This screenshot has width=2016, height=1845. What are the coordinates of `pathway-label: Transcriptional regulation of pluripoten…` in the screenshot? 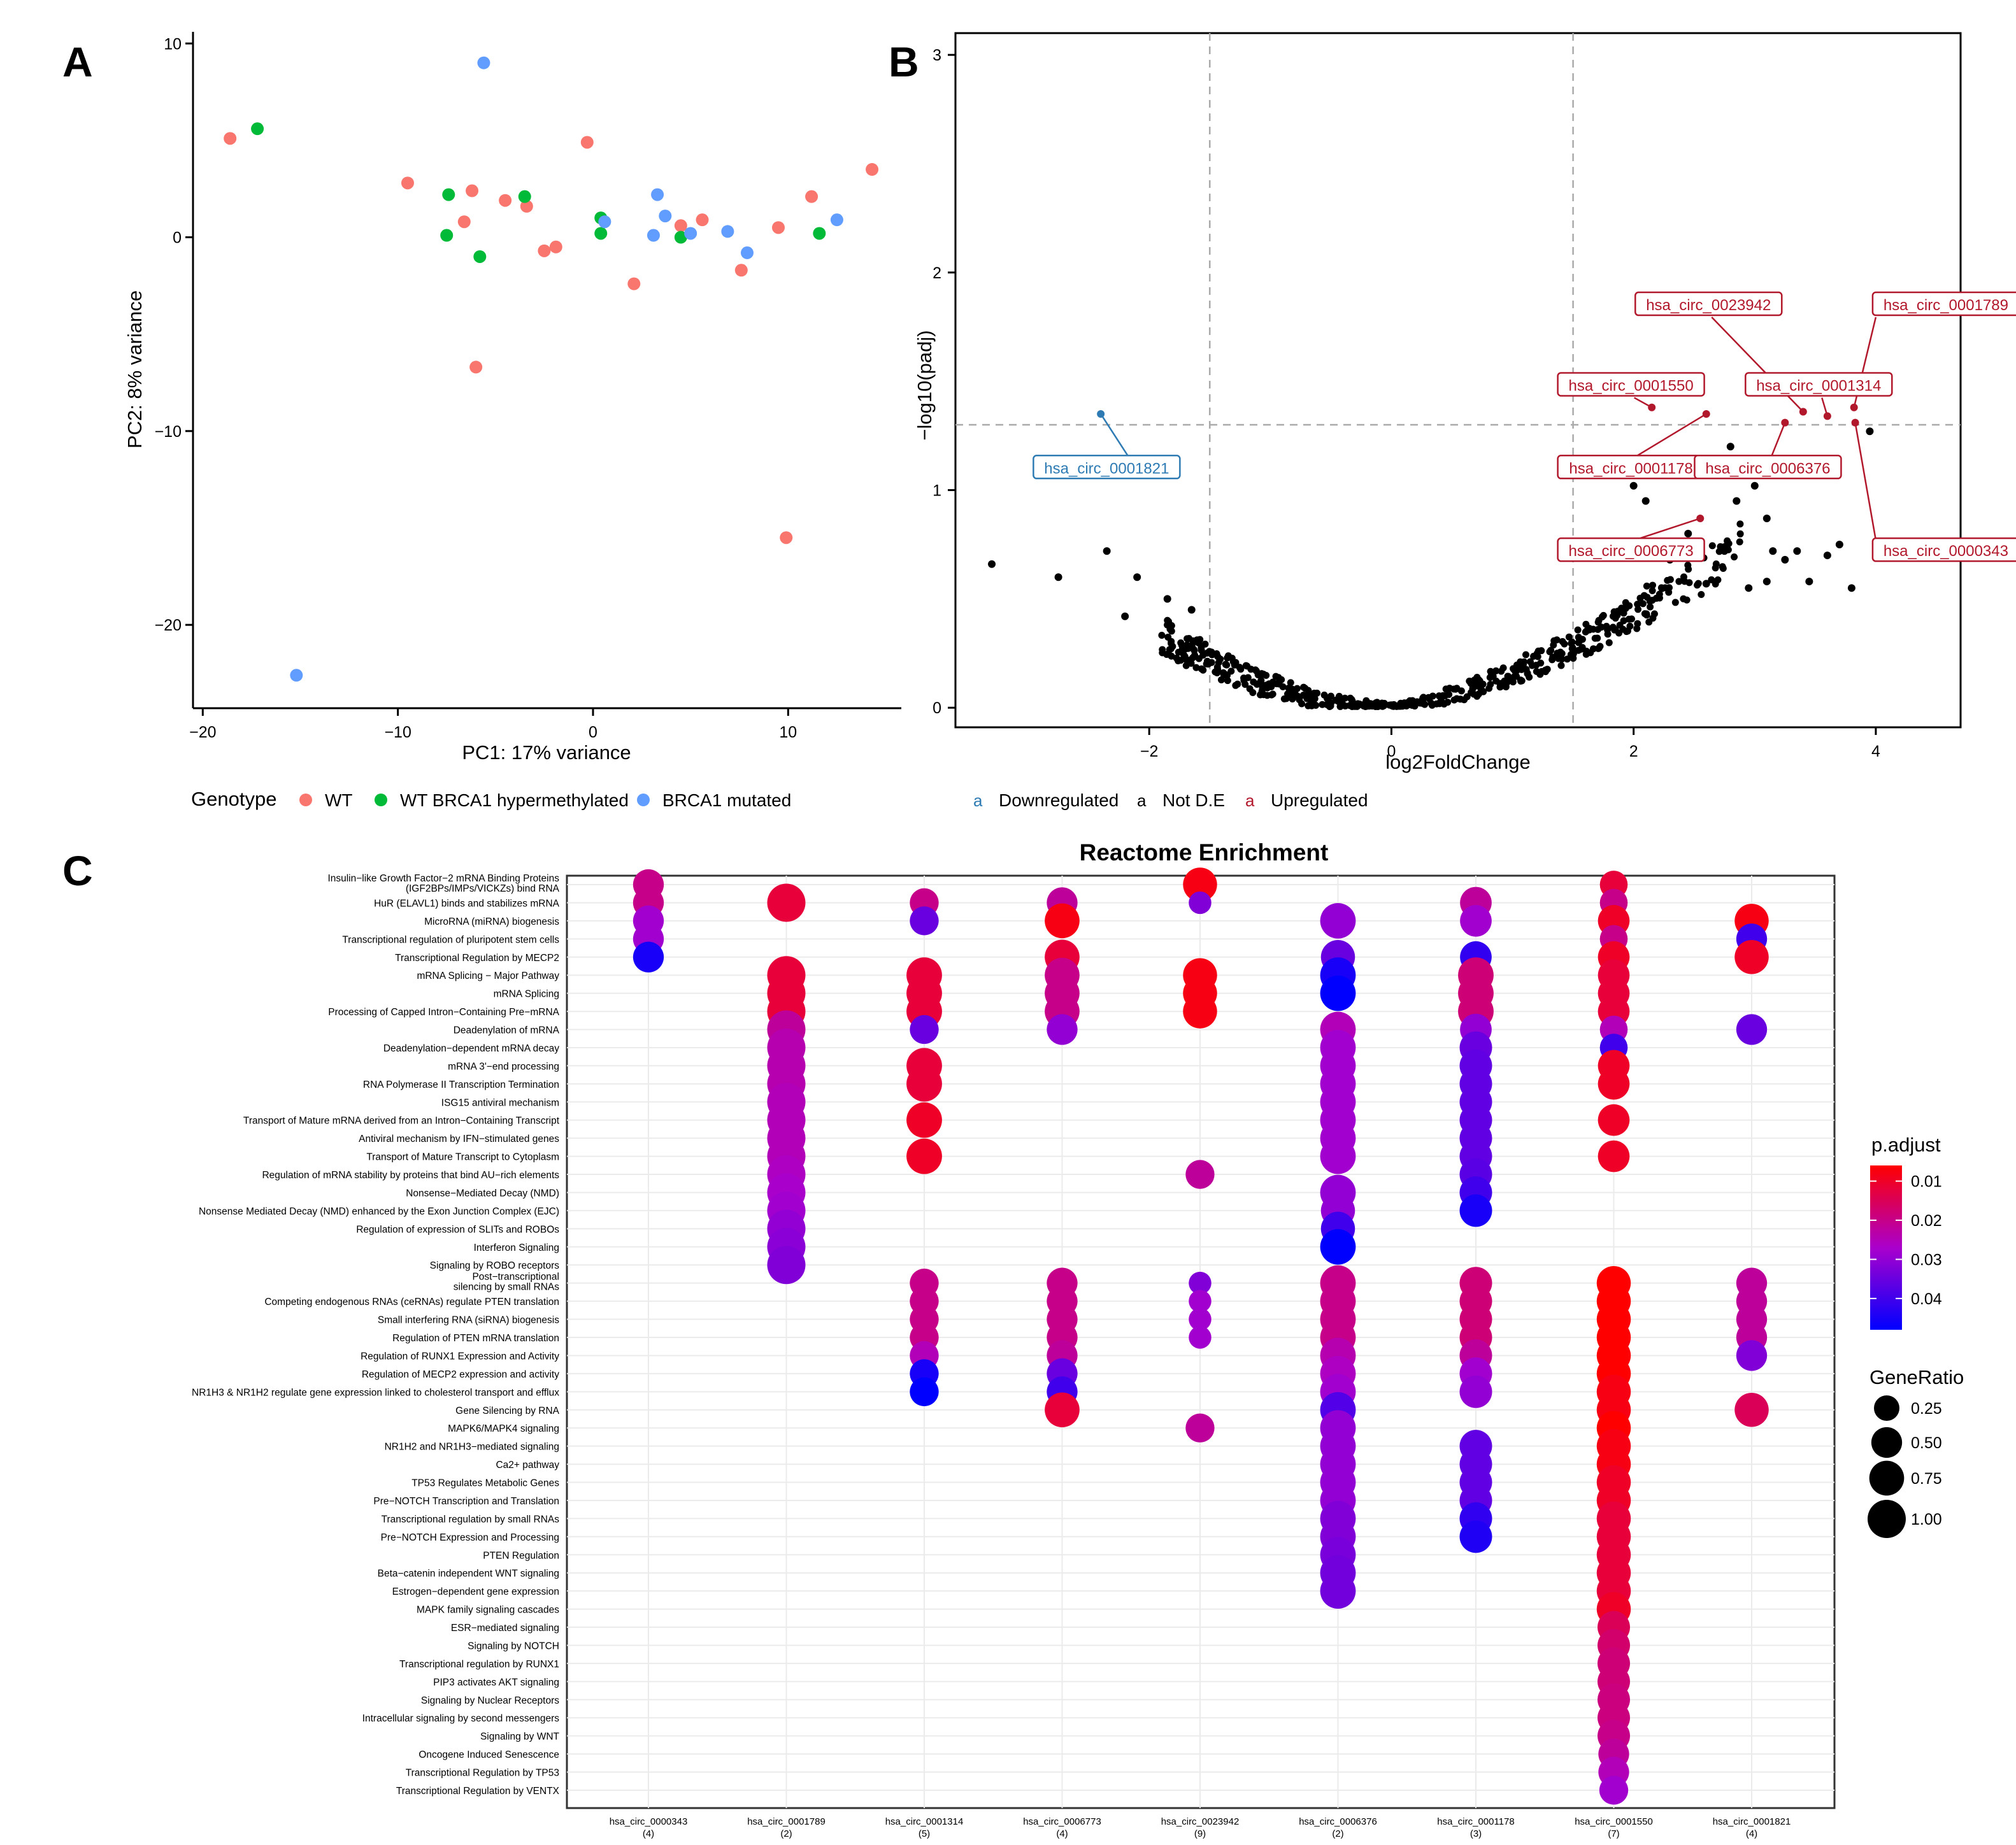 It's located at (450, 940).